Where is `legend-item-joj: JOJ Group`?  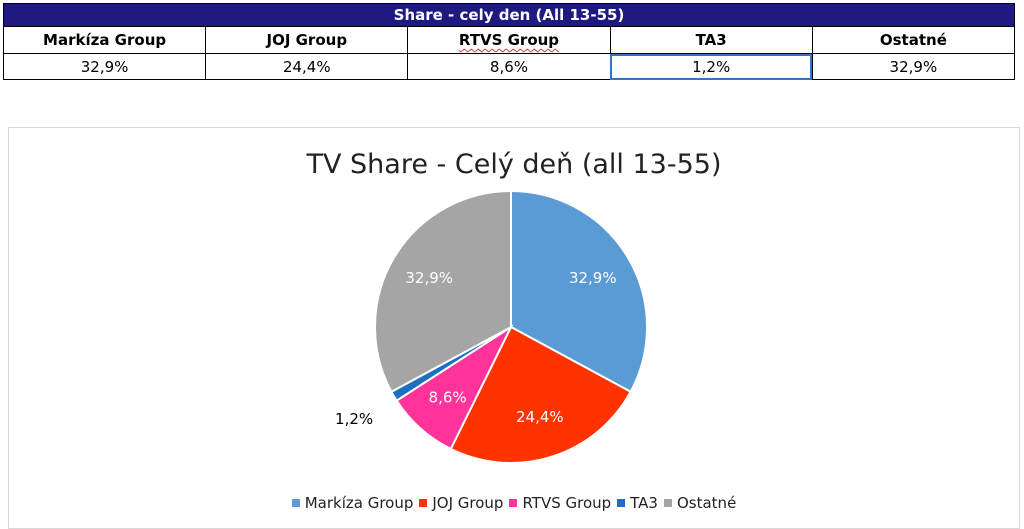
legend-item-joj: JOJ Group is located at coordinates (461, 503).